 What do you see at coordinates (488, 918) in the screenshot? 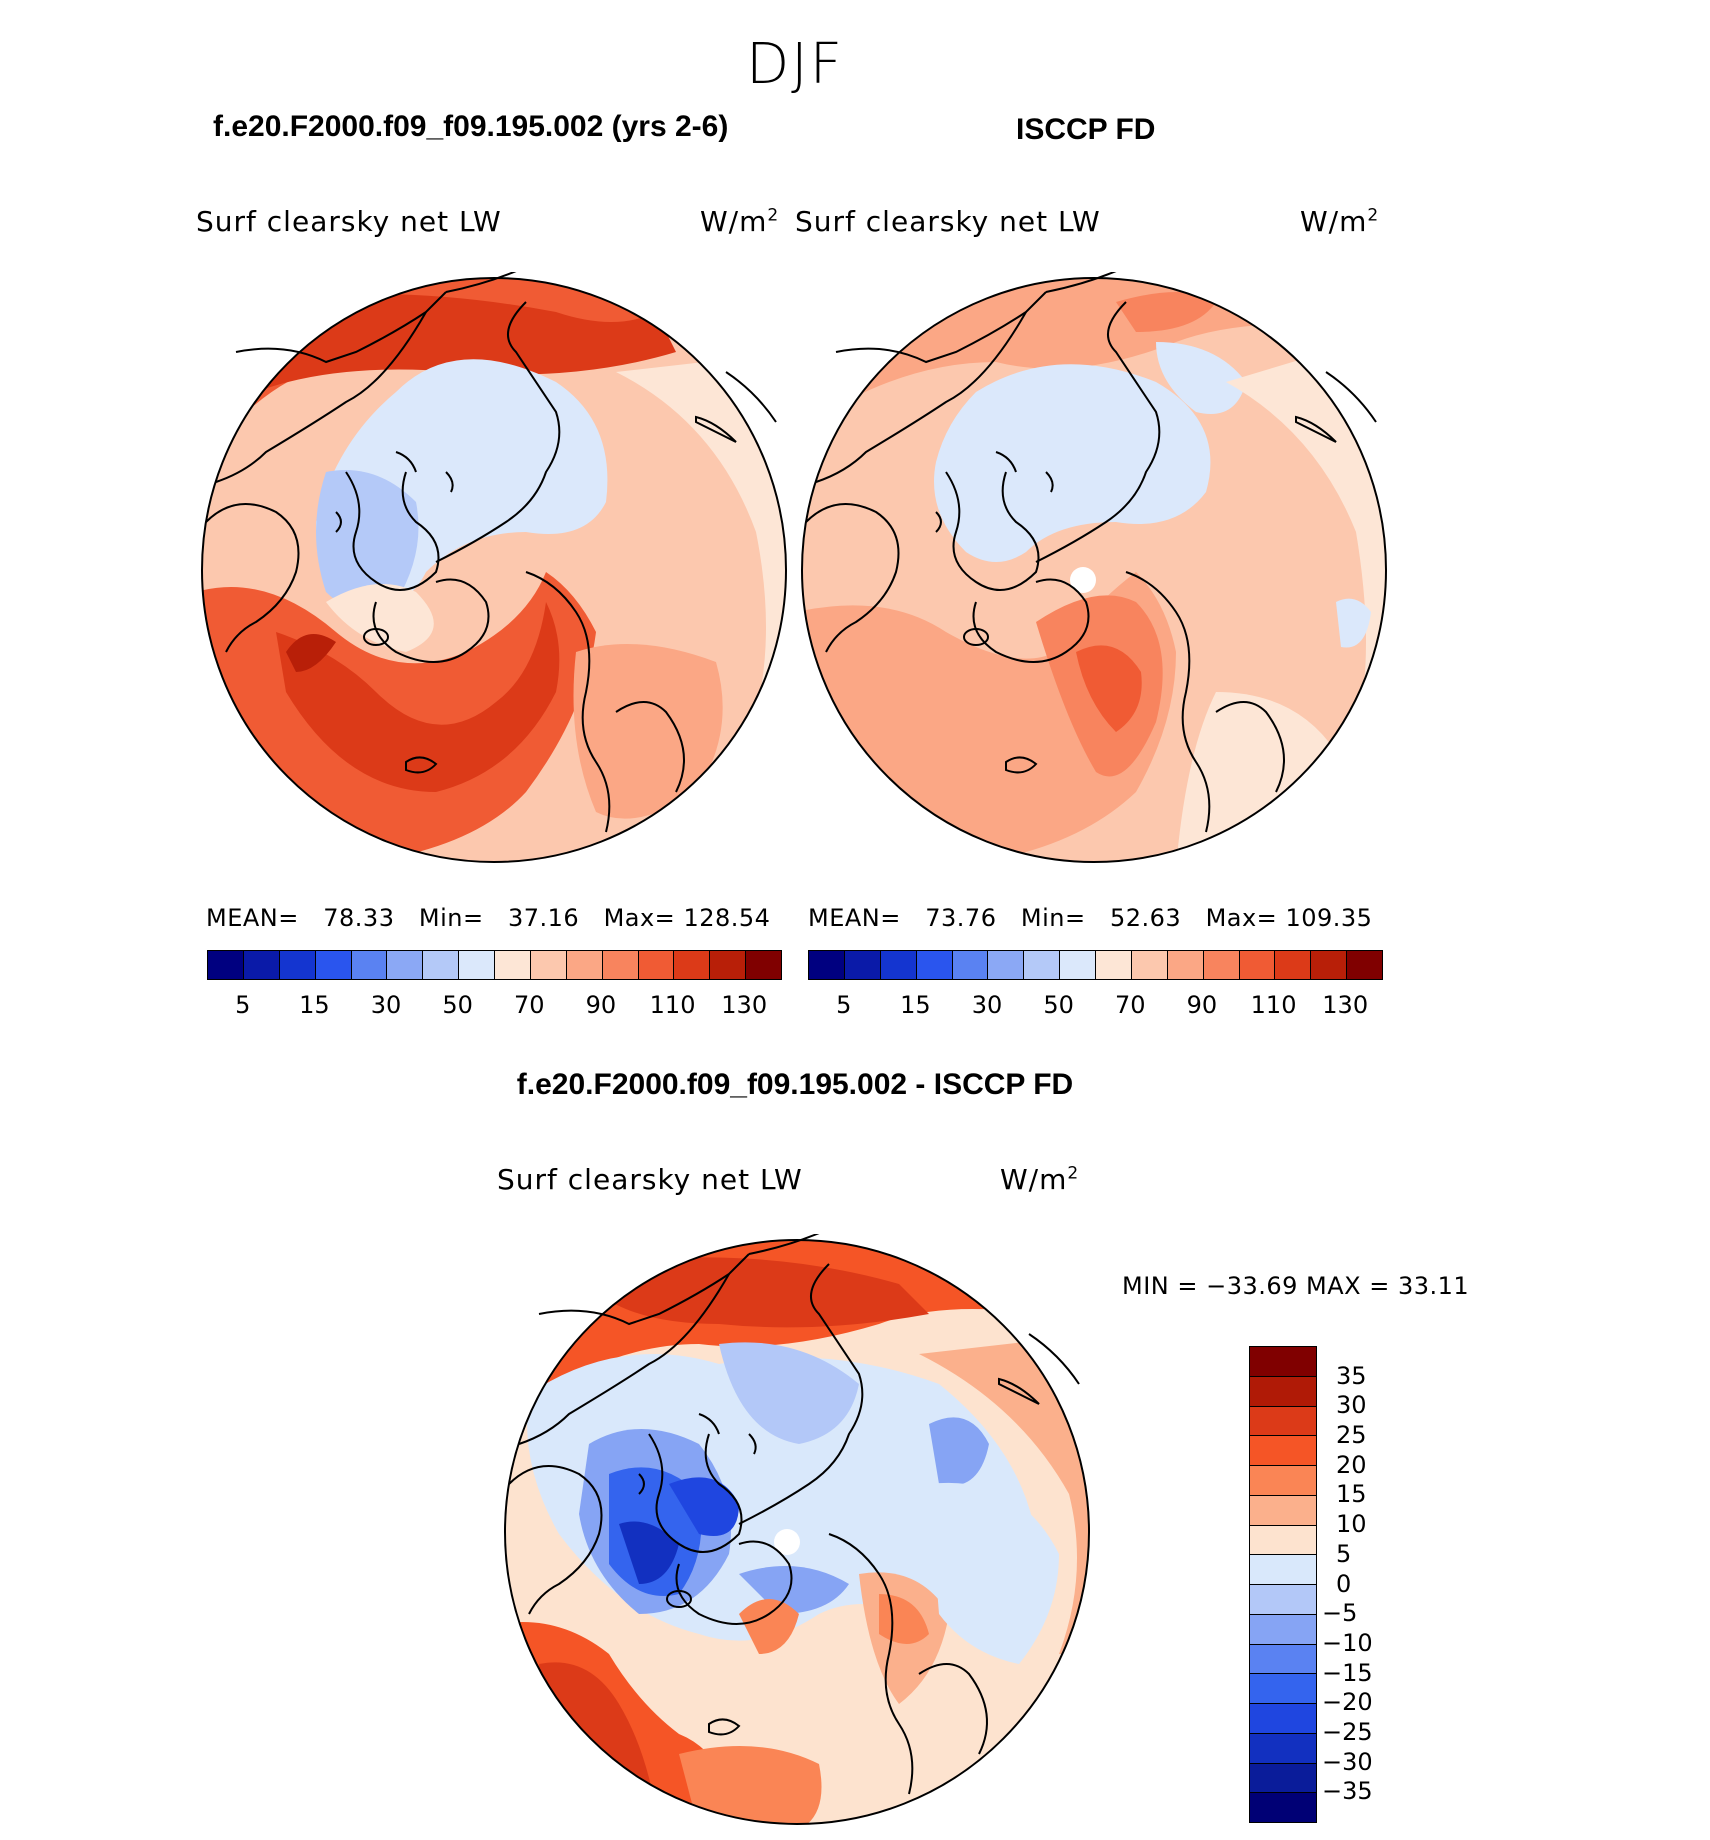
I see `left-stats: MEAN= 78.33 Min= 37.16 Max= 128.54` at bounding box center [488, 918].